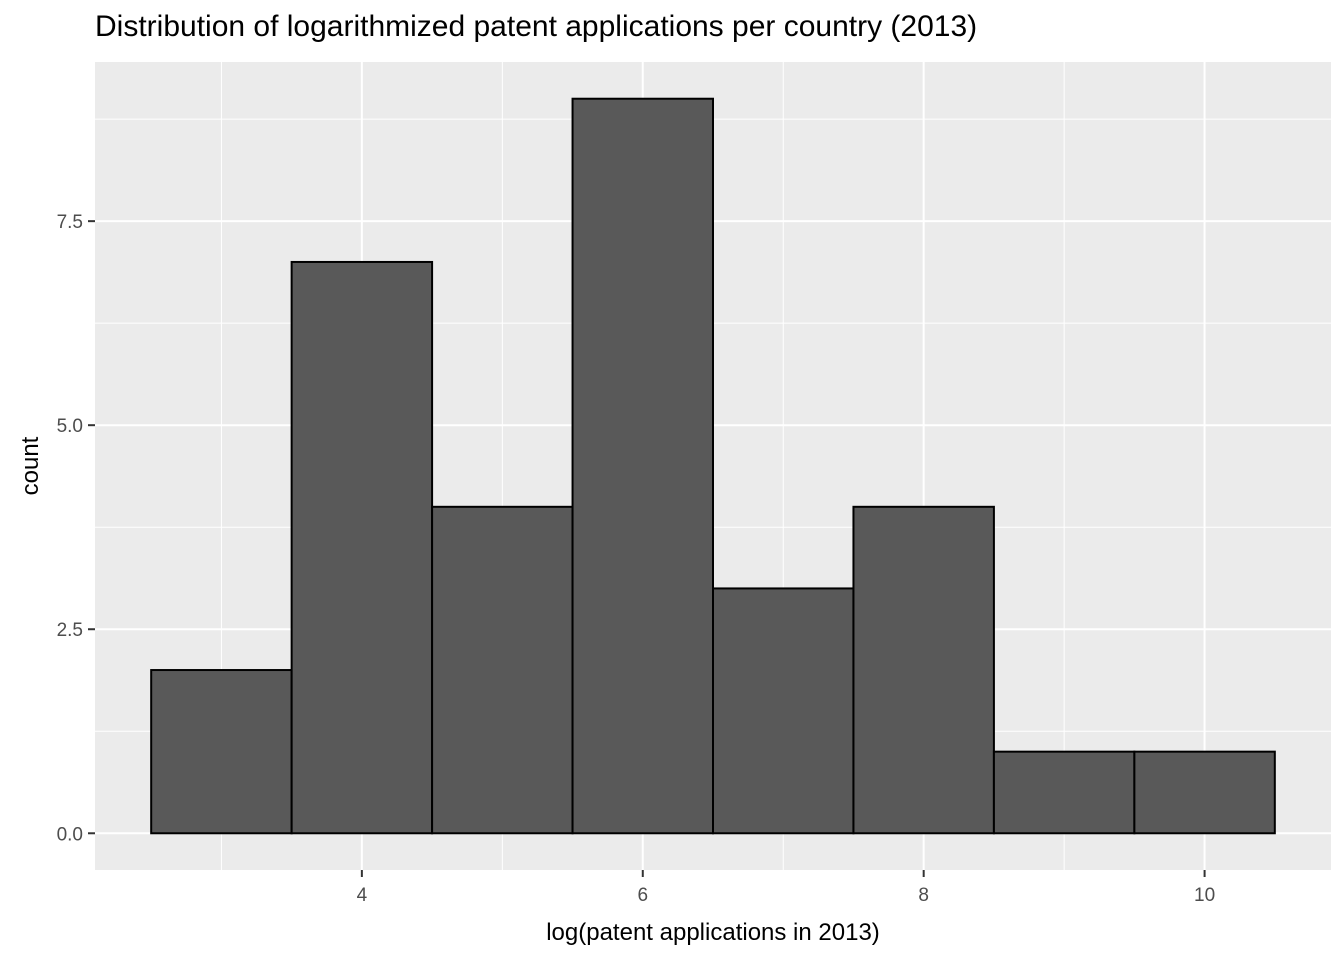 This screenshot has width=1344, height=960. Describe the element at coordinates (30, 465) in the screenshot. I see `y-axis-title: count` at that location.